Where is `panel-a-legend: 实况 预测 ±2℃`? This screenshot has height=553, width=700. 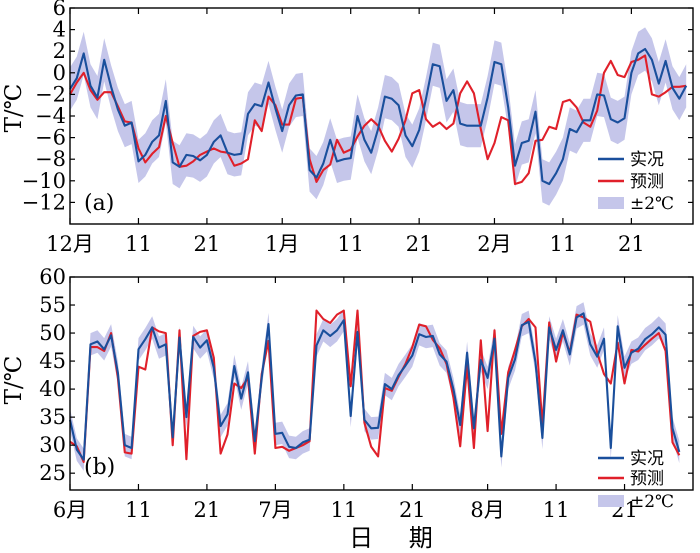
panel-a-legend: 实况 预测 ±2℃ is located at coordinates (636, 182).